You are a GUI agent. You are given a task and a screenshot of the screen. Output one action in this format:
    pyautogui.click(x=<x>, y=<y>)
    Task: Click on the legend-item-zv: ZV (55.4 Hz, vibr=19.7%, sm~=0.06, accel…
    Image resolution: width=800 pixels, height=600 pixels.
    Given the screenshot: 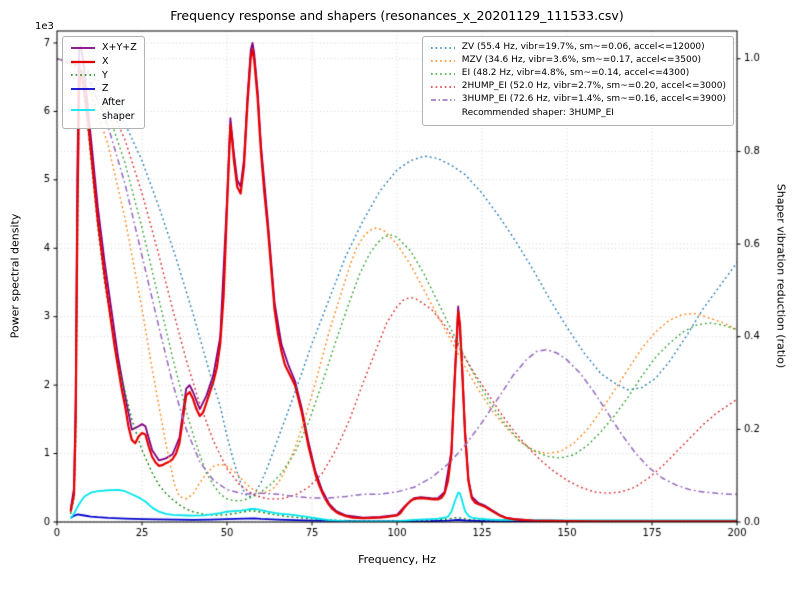 What is the action you would take?
    pyautogui.click(x=578, y=47)
    